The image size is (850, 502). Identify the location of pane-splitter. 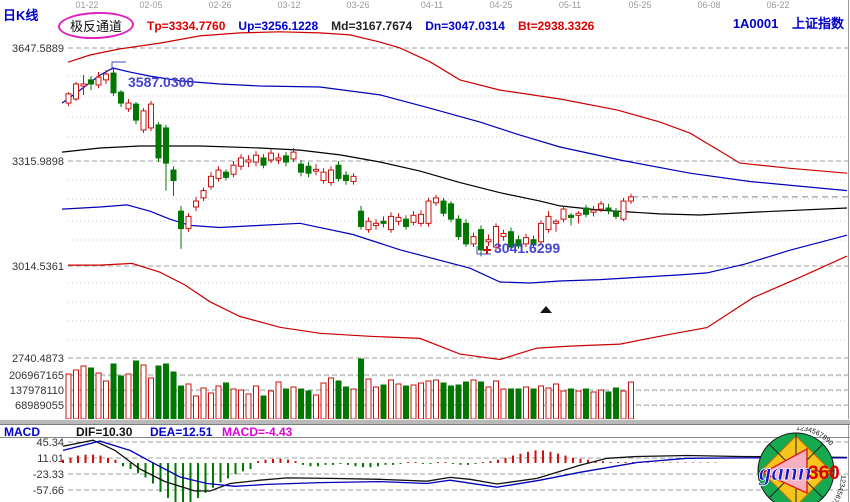
(425, 422).